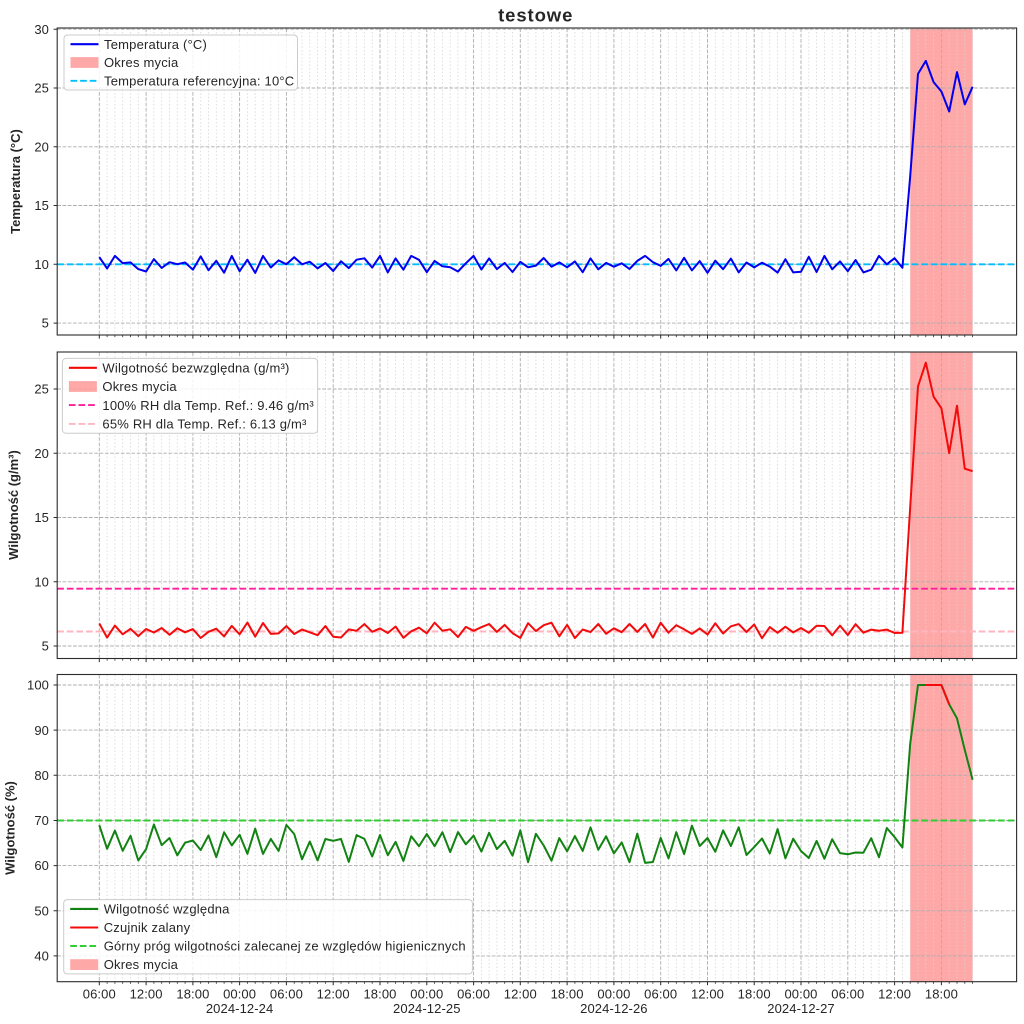 This screenshot has width=1024, height=1024. I want to click on svg-text: 60, so click(41, 865).